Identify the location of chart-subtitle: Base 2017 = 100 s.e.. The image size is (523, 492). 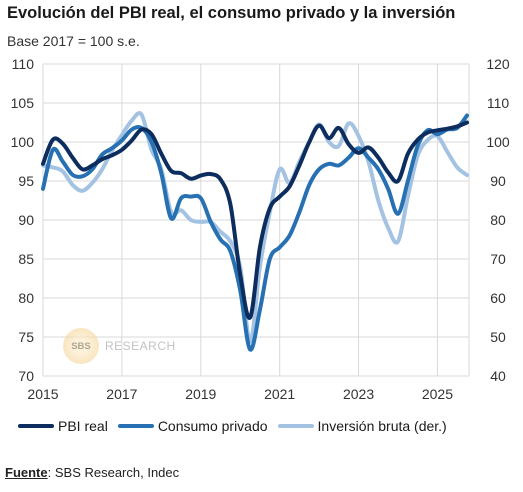
(73, 41).